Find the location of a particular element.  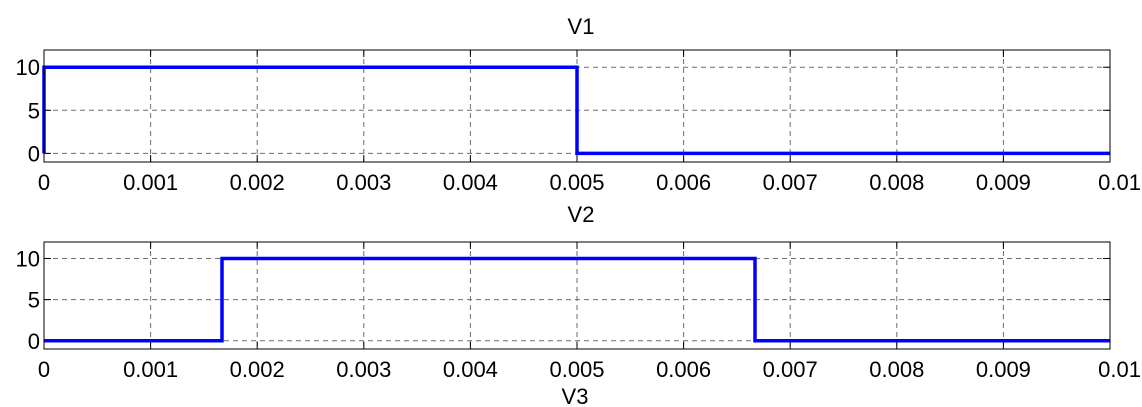

subplot-title: V1 is located at coordinates (581, 26).